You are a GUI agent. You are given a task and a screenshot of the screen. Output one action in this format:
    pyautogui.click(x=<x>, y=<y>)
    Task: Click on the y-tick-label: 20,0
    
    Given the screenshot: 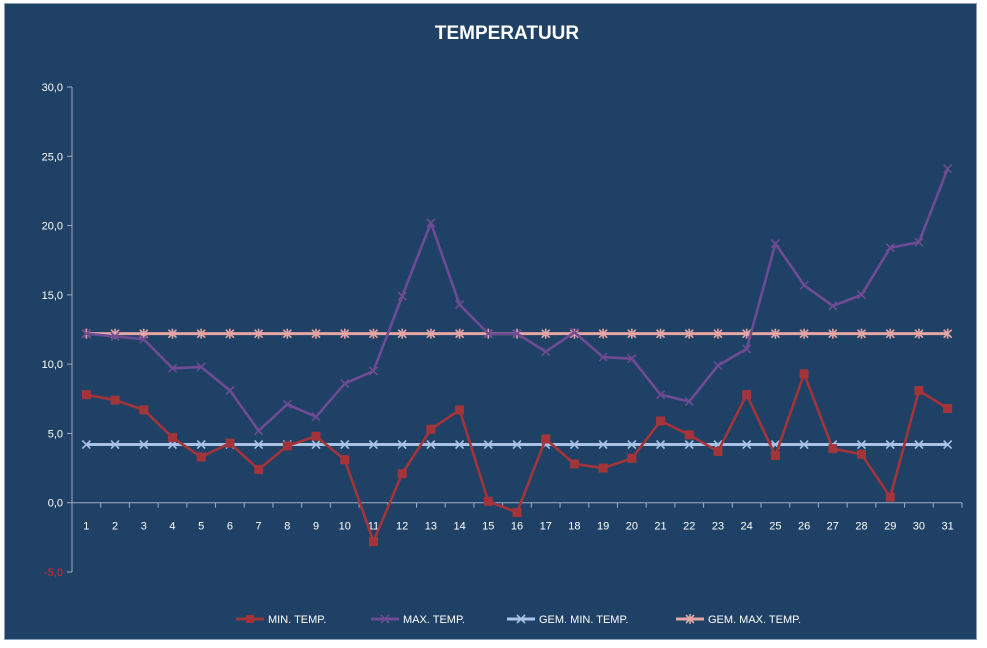 What is the action you would take?
    pyautogui.click(x=52, y=227)
    